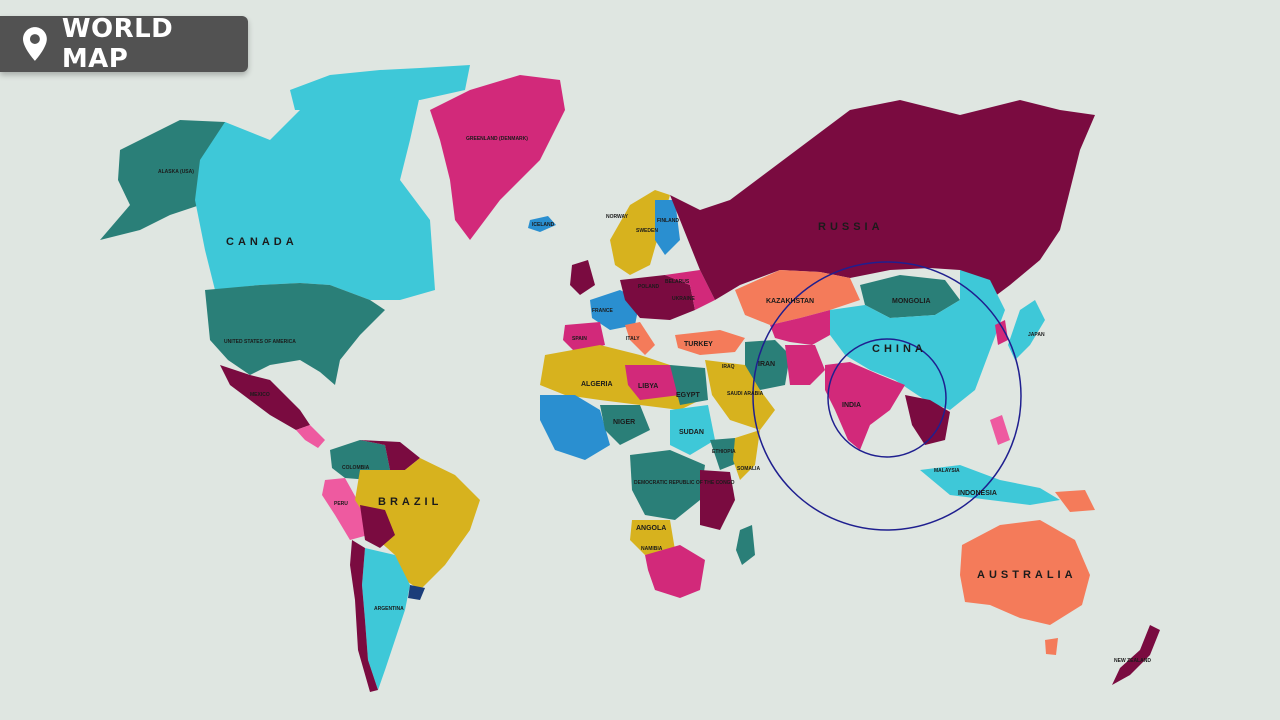 This screenshot has width=1280, height=720. What do you see at coordinates (417, 524) in the screenshot?
I see `region-brazil` at bounding box center [417, 524].